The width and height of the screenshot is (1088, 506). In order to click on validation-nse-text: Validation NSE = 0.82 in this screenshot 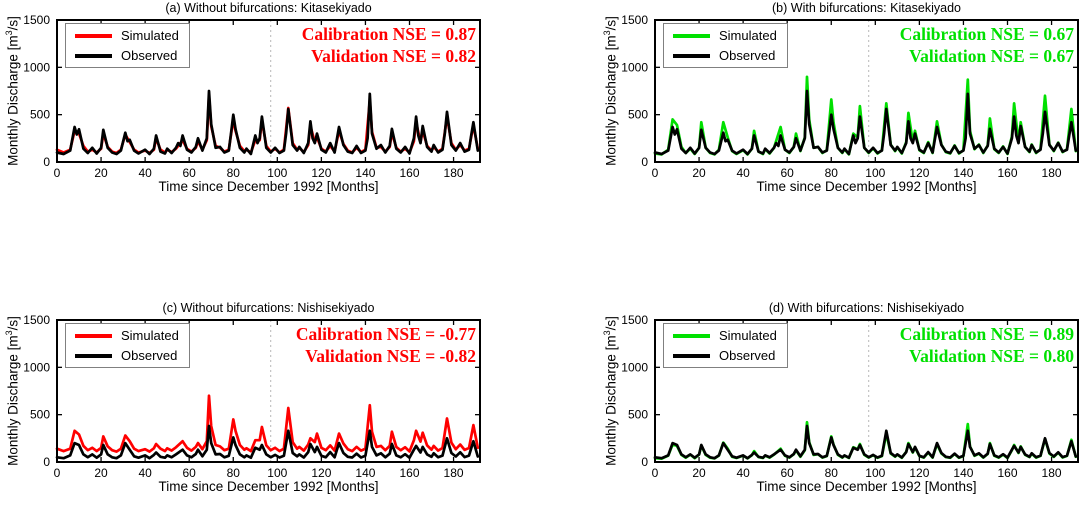, I will do `click(393, 56)`.